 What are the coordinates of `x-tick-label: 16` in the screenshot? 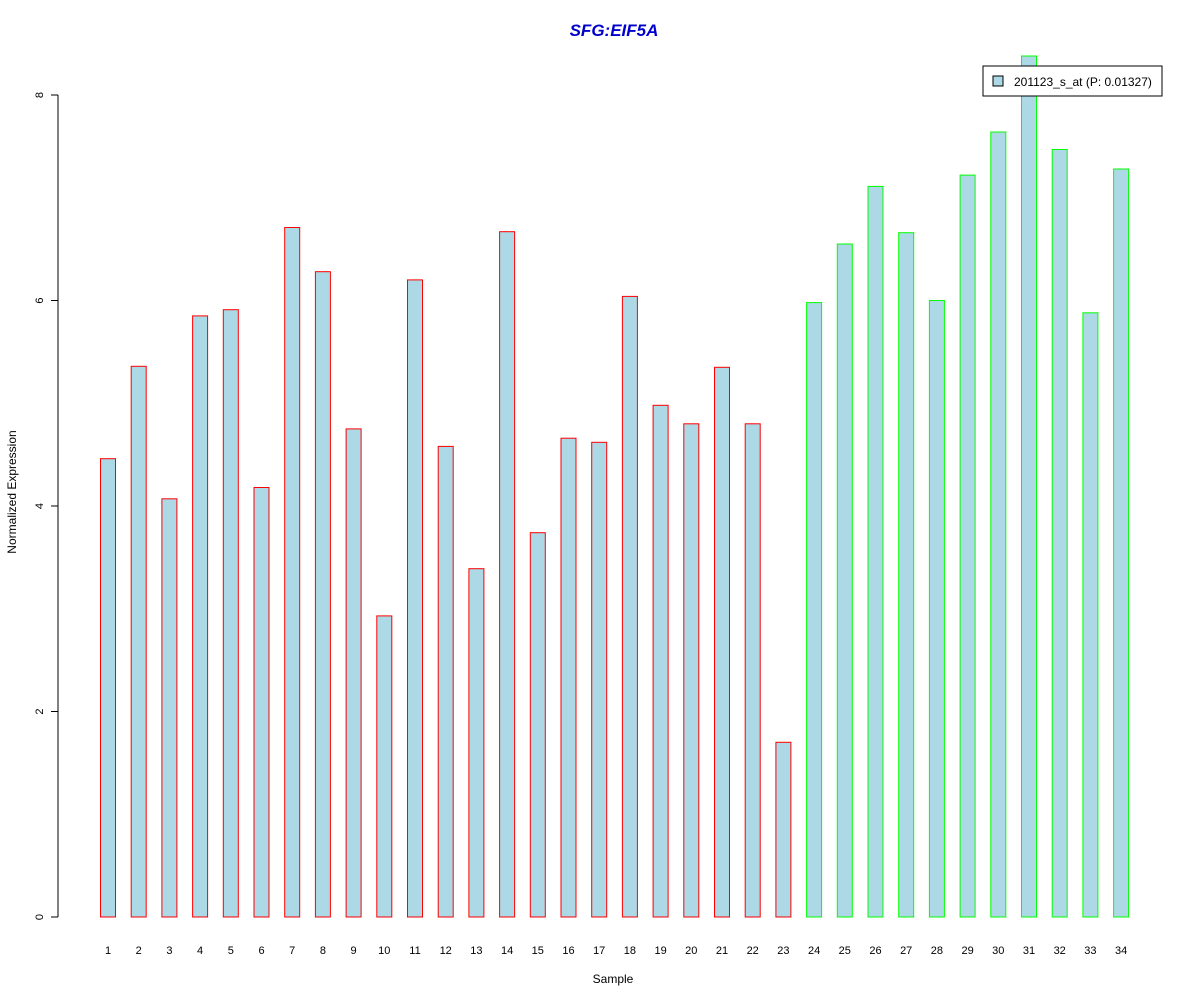 It's located at (568, 951).